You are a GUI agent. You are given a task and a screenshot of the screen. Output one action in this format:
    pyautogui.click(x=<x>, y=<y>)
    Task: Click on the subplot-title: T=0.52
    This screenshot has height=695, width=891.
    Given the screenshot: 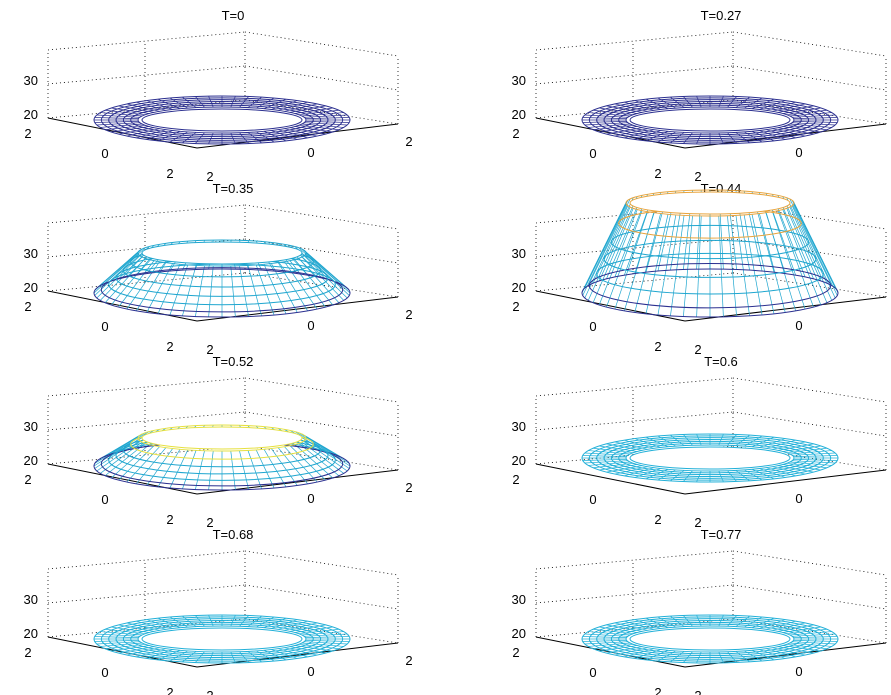 What is the action you would take?
    pyautogui.click(x=233, y=361)
    